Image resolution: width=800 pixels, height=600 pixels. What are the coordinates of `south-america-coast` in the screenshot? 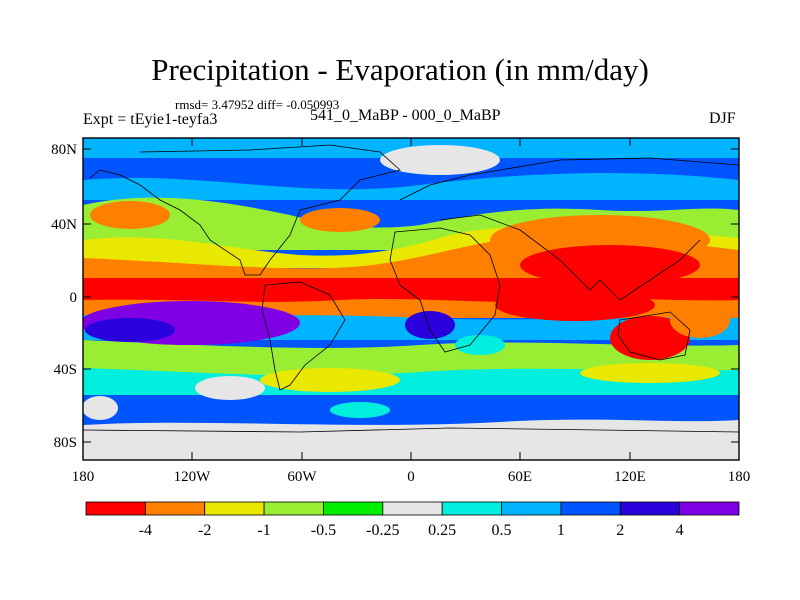 It's located at (303, 336).